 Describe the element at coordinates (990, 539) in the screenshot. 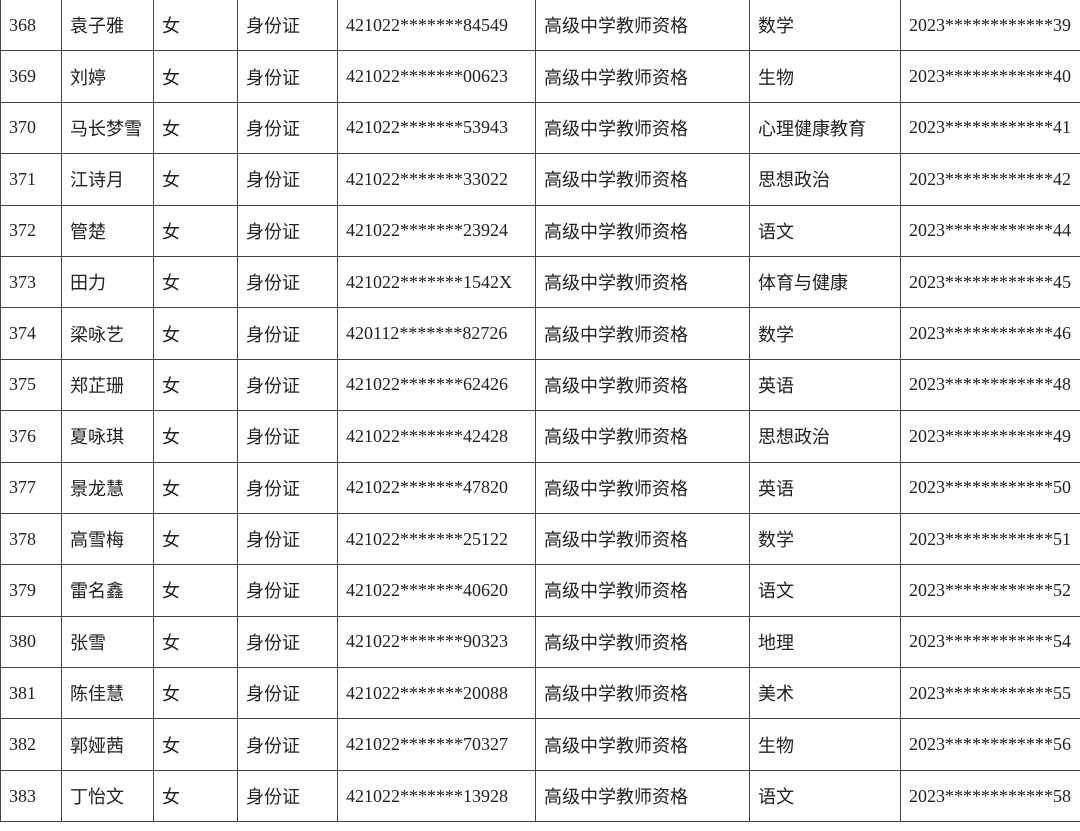

I see `certificate-number-cell: 2023************51` at that location.